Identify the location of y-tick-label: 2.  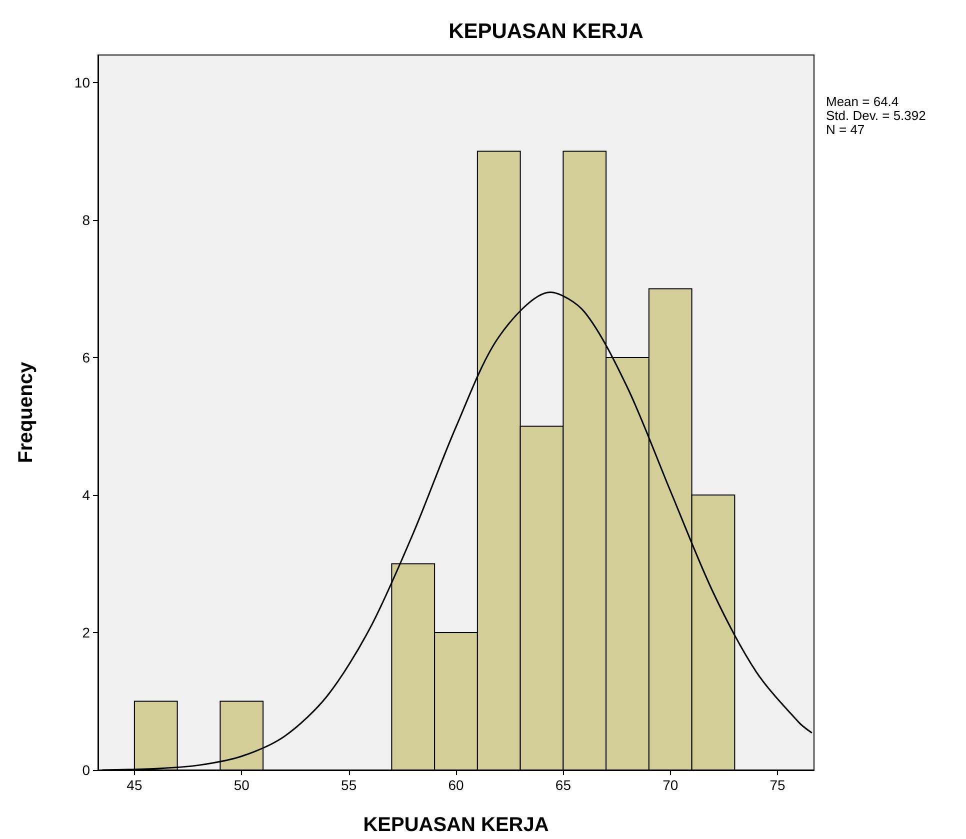
(86, 632).